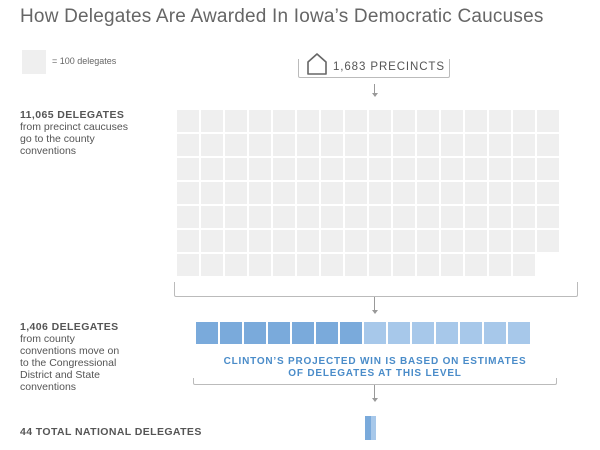 The height and width of the screenshot is (450, 600). I want to click on state-description-line: District and State, so click(60, 375).